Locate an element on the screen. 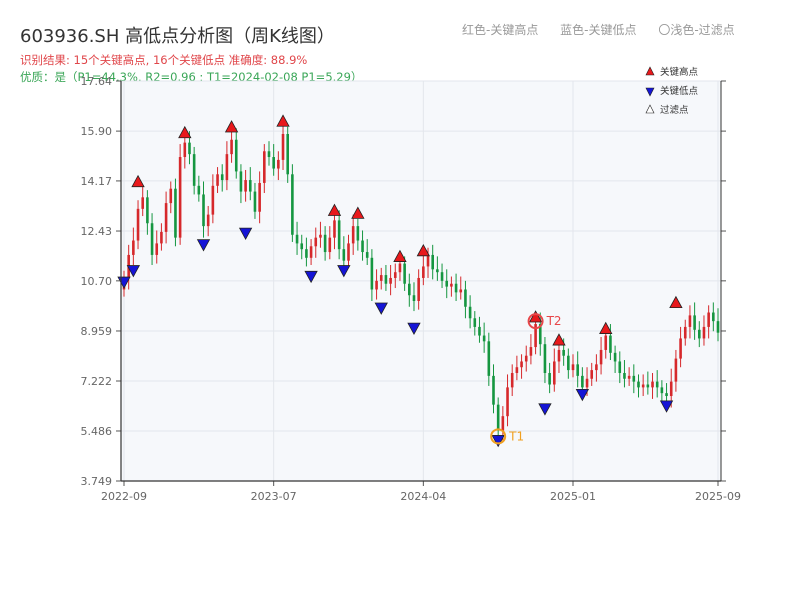 This screenshot has width=800, height=600. top-legend-high: 红色-关键高点 is located at coordinates (500, 30).